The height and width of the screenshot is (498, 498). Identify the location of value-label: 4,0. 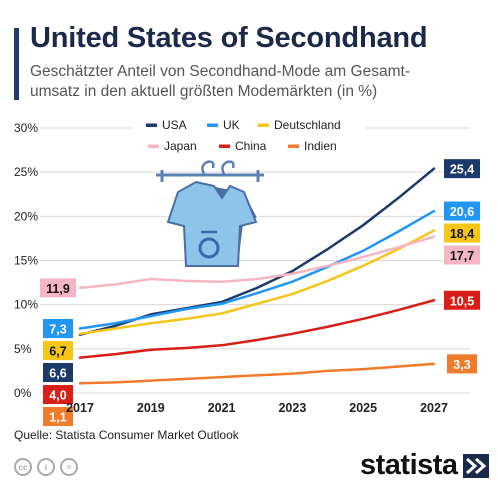
(57, 396).